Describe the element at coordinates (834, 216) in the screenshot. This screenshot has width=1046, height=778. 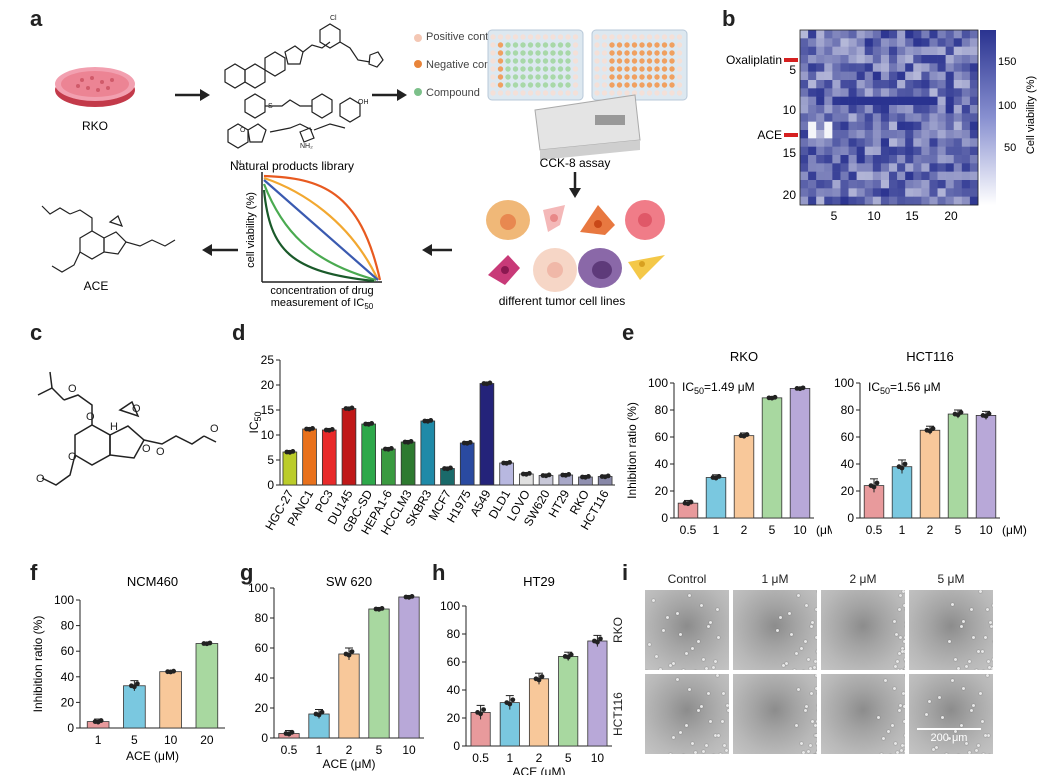
I see `heatmap-xtick: 5` at that location.